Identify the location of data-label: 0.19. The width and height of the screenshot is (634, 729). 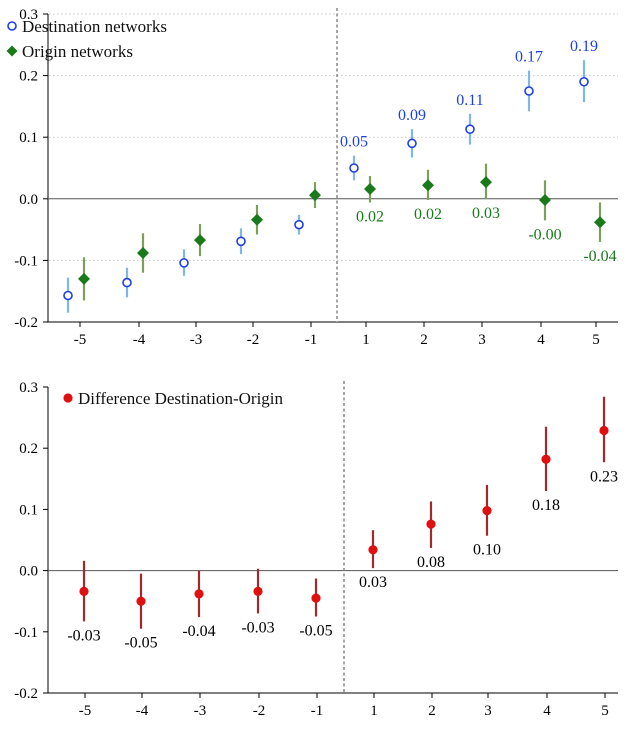
(584, 46).